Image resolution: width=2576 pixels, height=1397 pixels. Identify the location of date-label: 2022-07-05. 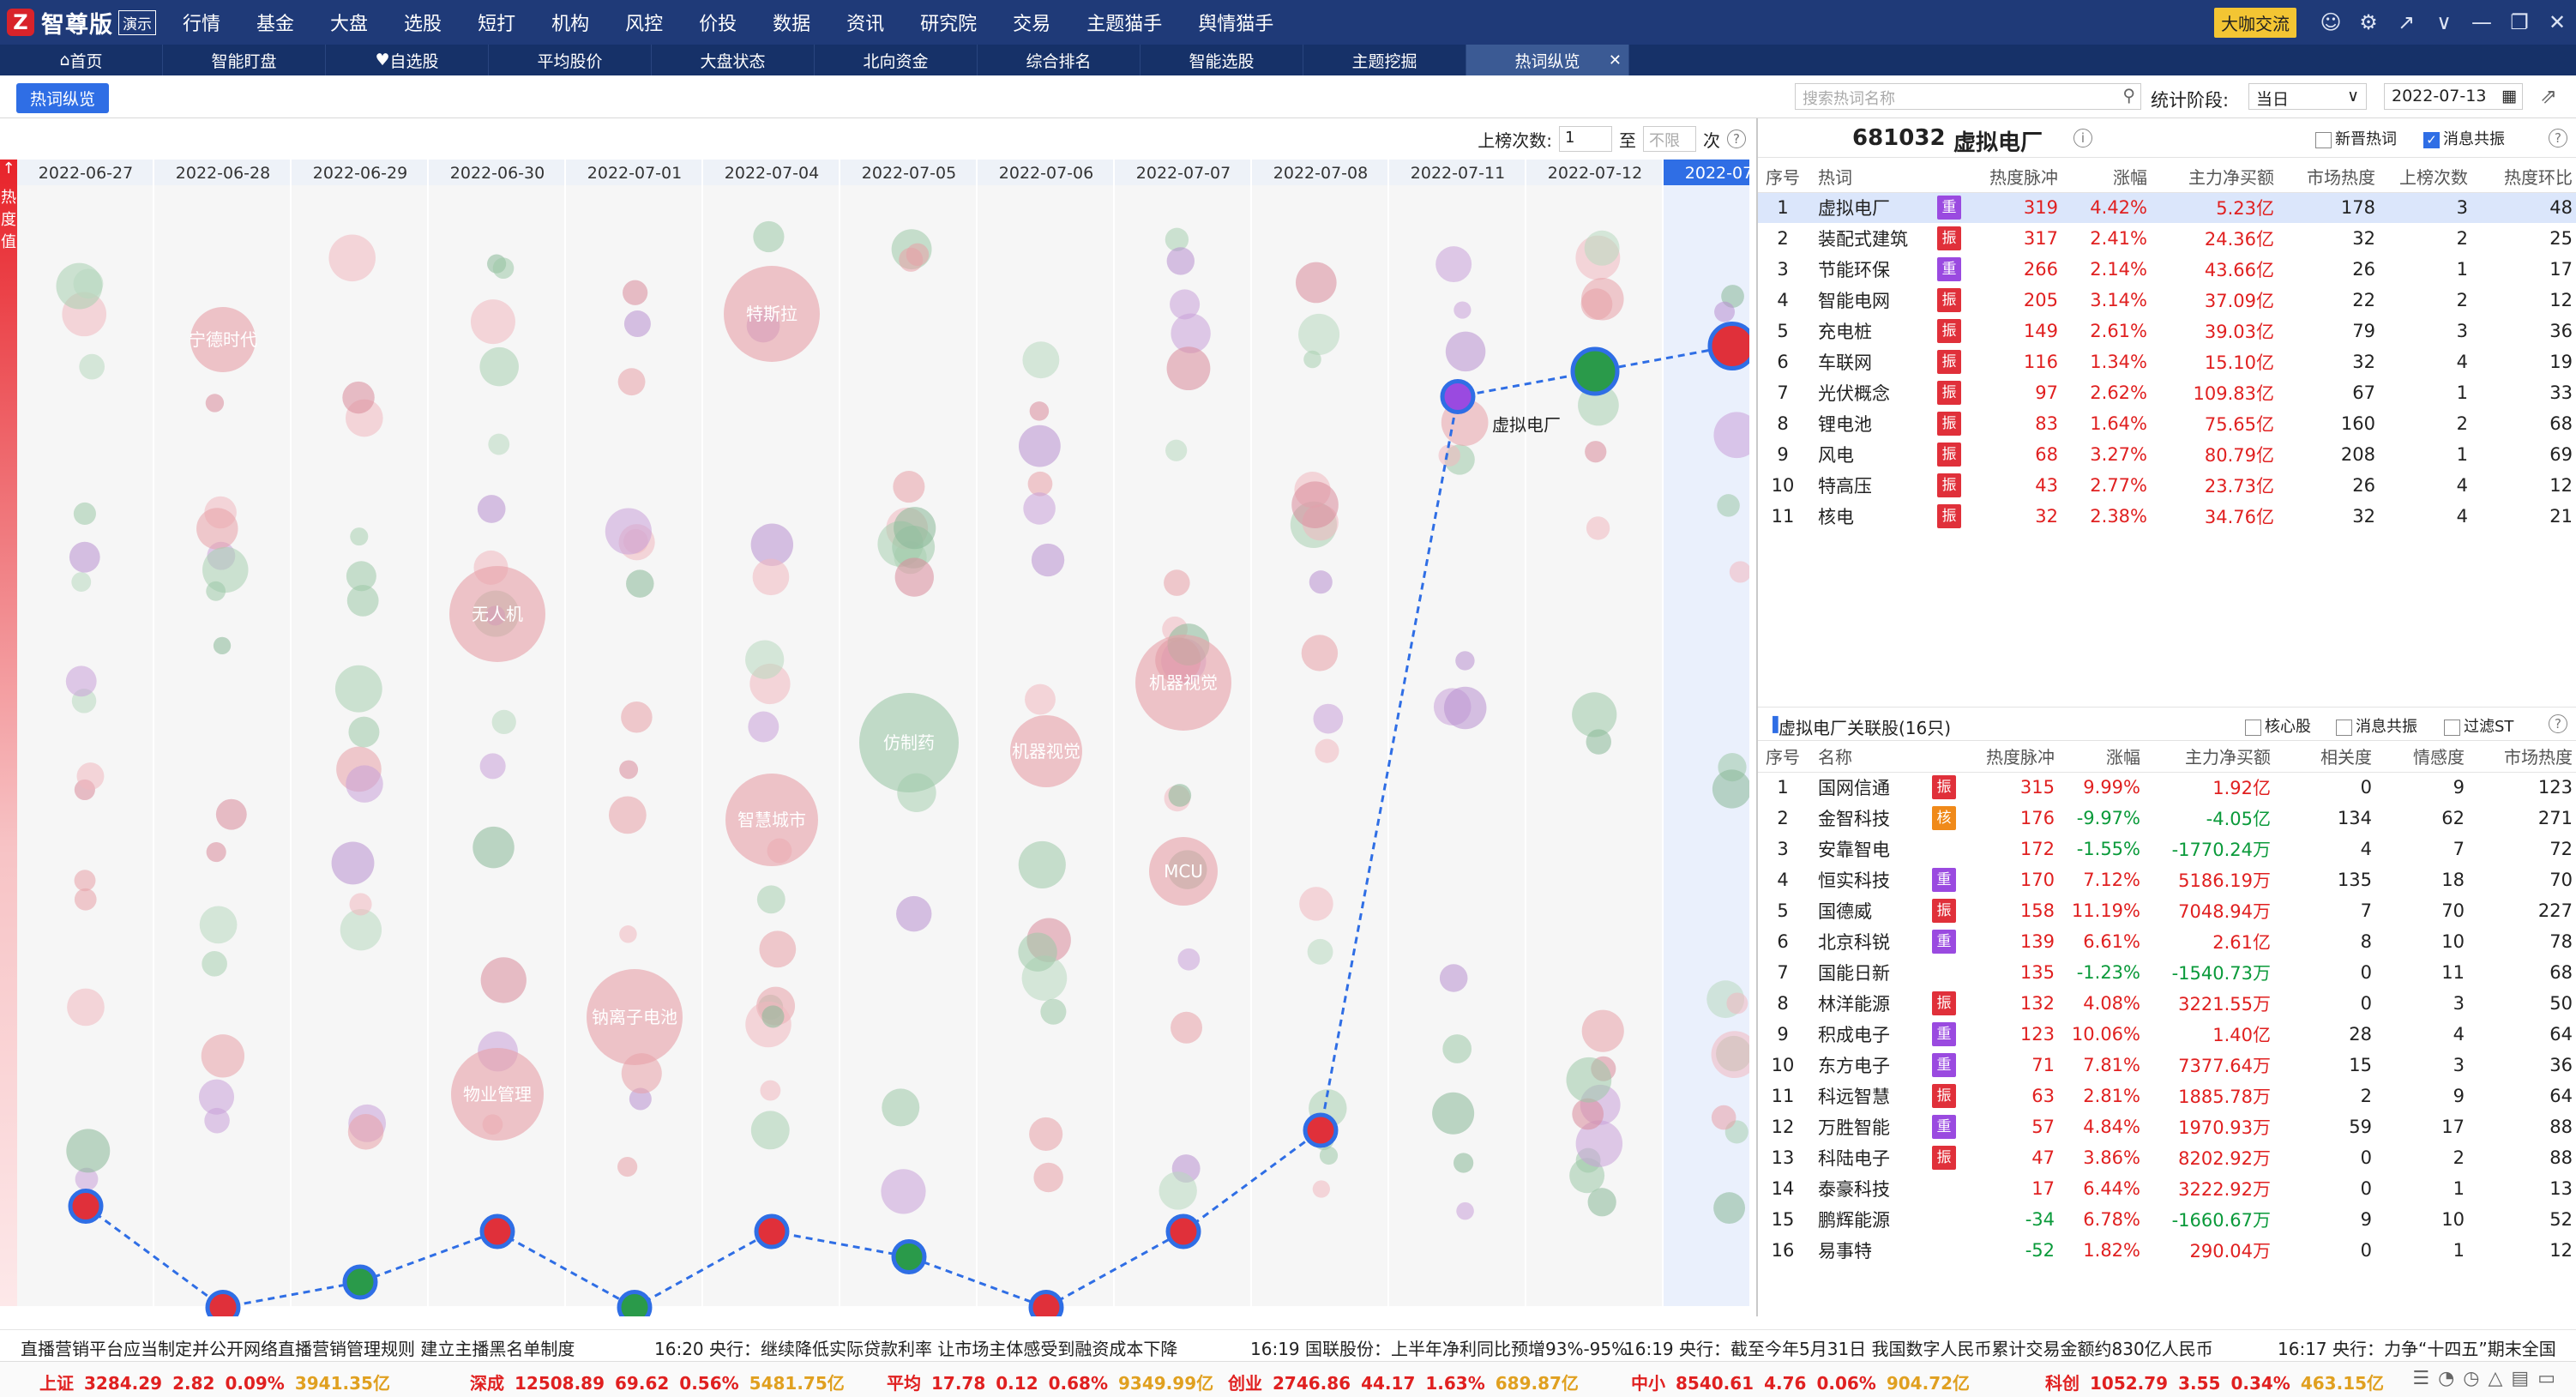
(909, 174).